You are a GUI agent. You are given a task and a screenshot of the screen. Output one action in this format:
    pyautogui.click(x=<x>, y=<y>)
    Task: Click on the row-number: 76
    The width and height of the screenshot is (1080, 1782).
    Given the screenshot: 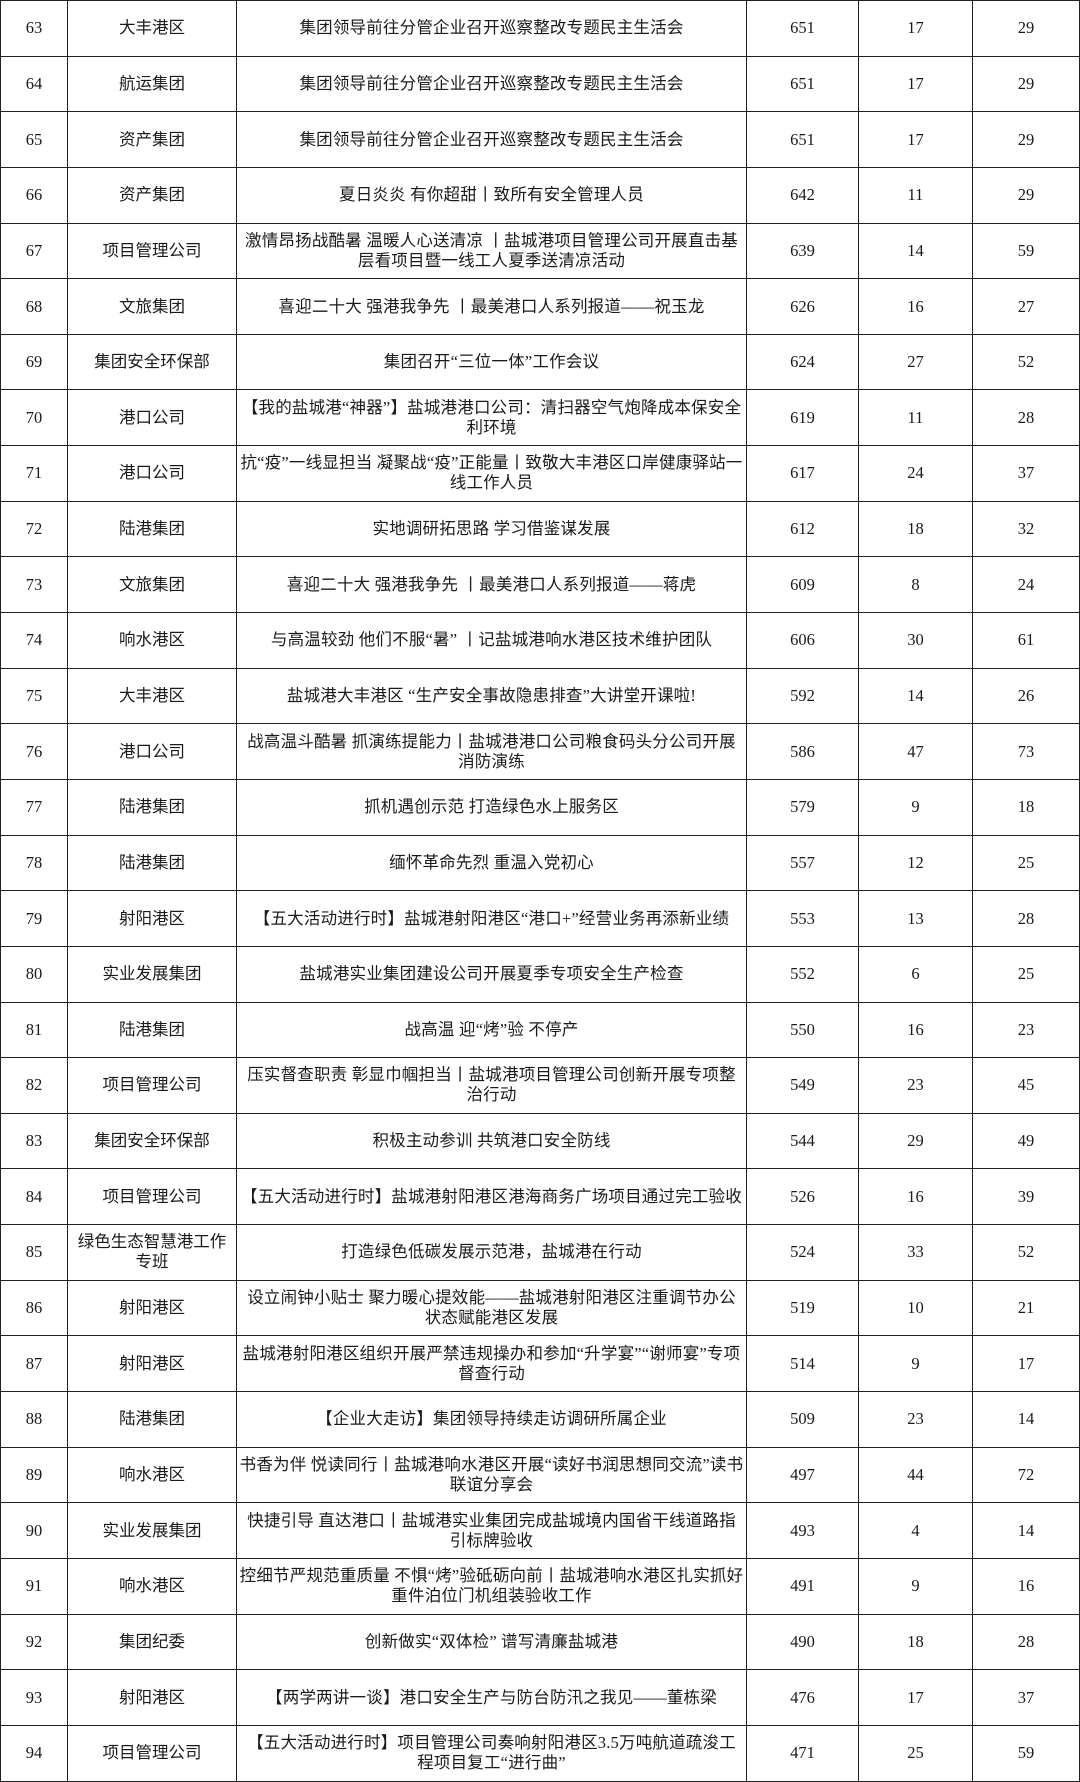 What is the action you would take?
    pyautogui.click(x=34, y=751)
    